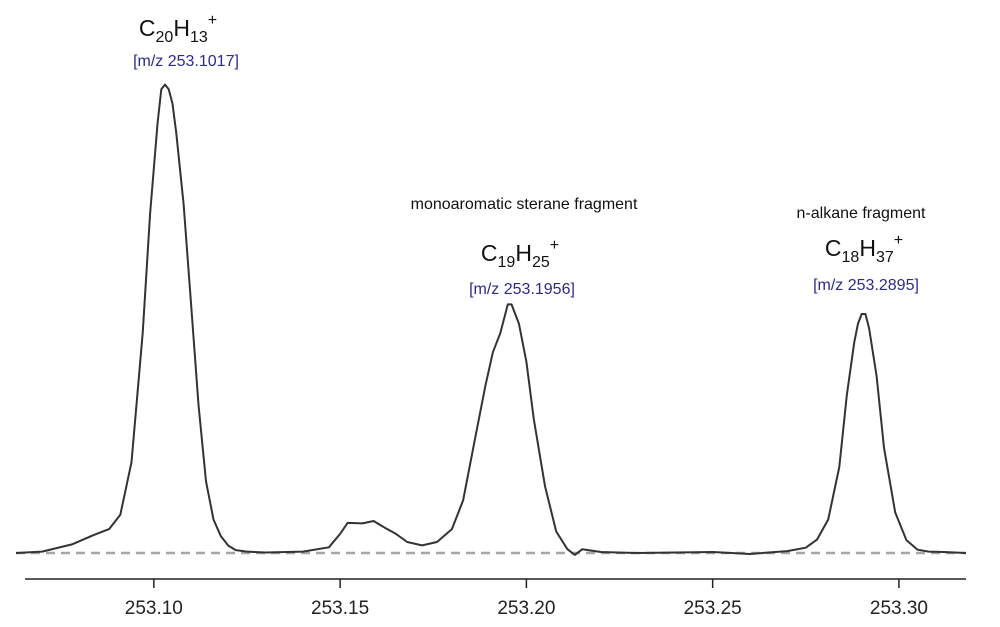  Describe the element at coordinates (520, 254) in the screenshot. I see `peak-2-formula: C19H25+` at that location.